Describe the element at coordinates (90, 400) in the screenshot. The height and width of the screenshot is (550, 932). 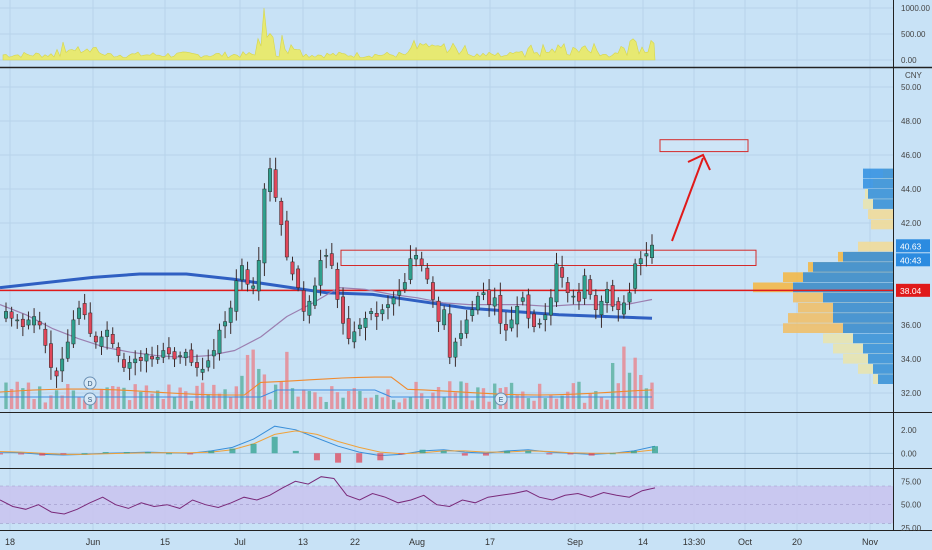
I see `event-marker-label: S` at that location.